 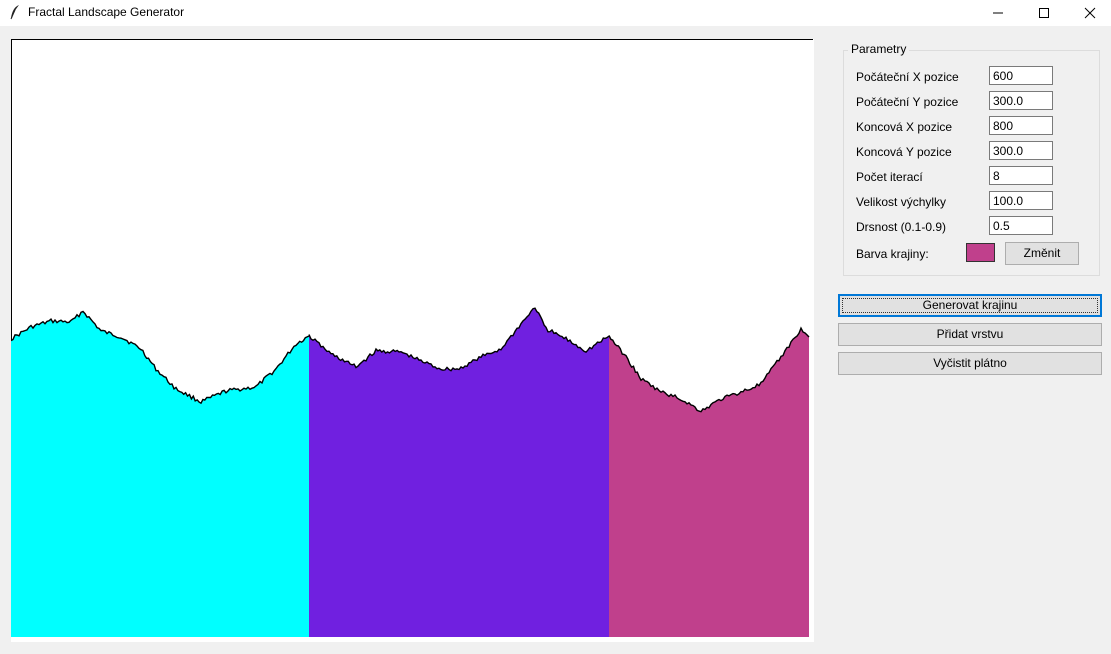 I want to click on landscape-color-swatch, so click(x=980, y=252).